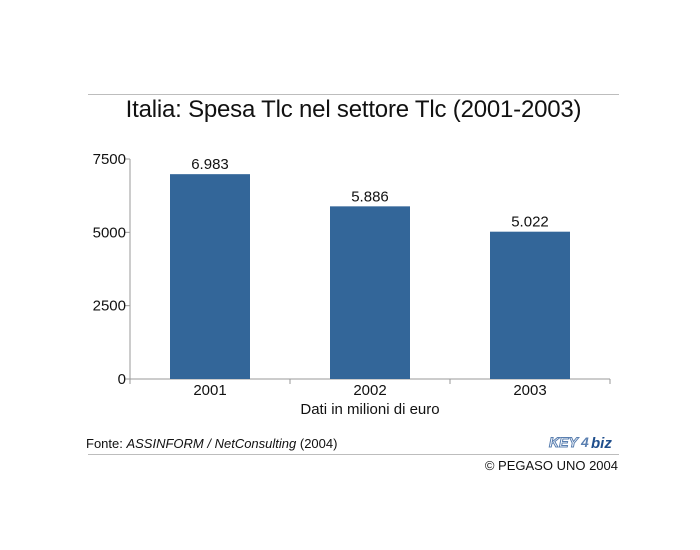  What do you see at coordinates (370, 409) in the screenshot?
I see `x-axis-label: Dati in milioni di euro` at bounding box center [370, 409].